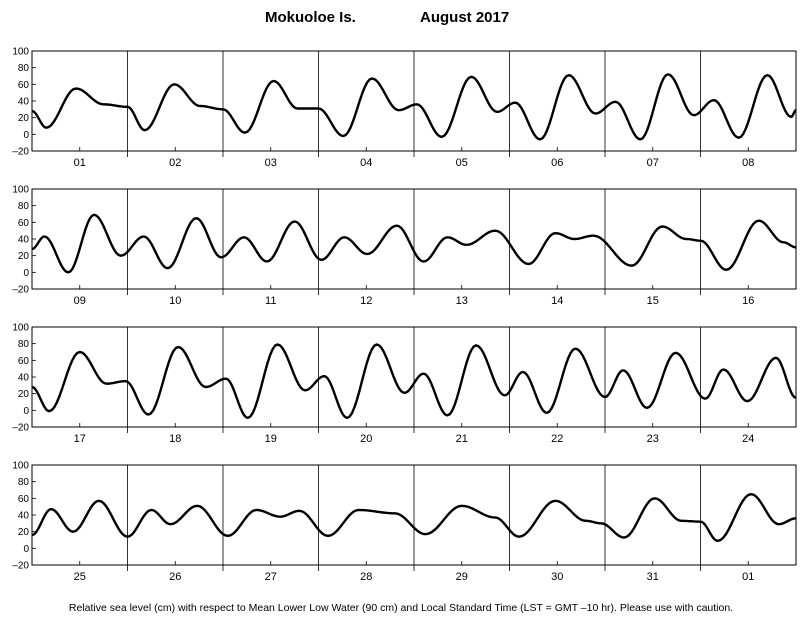 This screenshot has width=800, height=618. Describe the element at coordinates (462, 439) in the screenshot. I see `day-label: 21` at that location.